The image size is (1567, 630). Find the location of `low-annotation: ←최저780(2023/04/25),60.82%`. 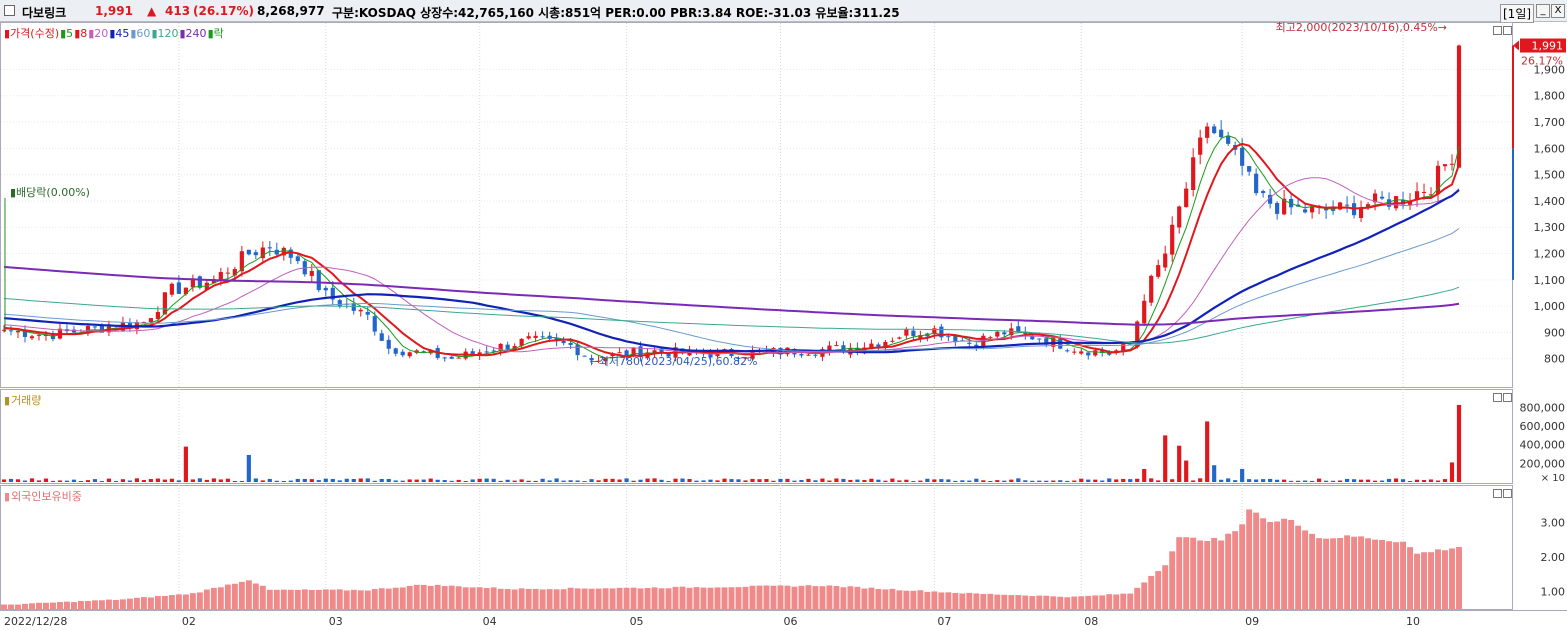

low-annotation: ←최저780(2023/04/25),60.82% is located at coordinates (674, 361).